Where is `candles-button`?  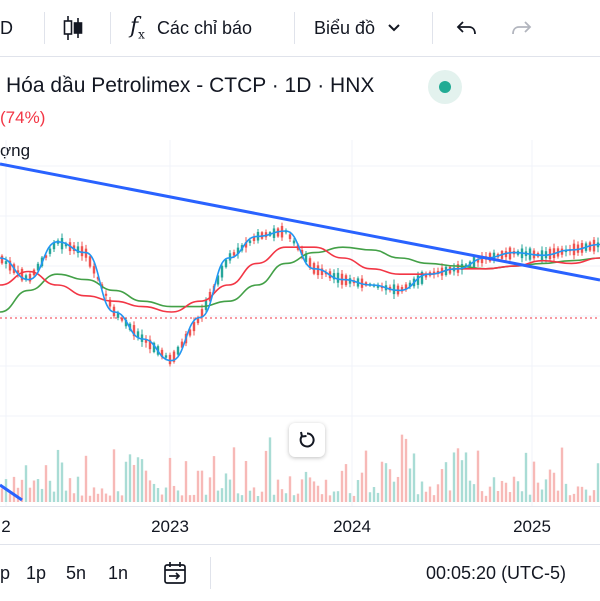
candles-button is located at coordinates (73, 28).